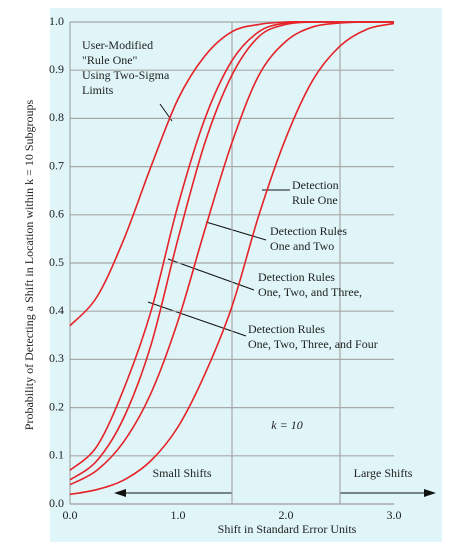  I want to click on curve-label: "Rule One", so click(110, 60).